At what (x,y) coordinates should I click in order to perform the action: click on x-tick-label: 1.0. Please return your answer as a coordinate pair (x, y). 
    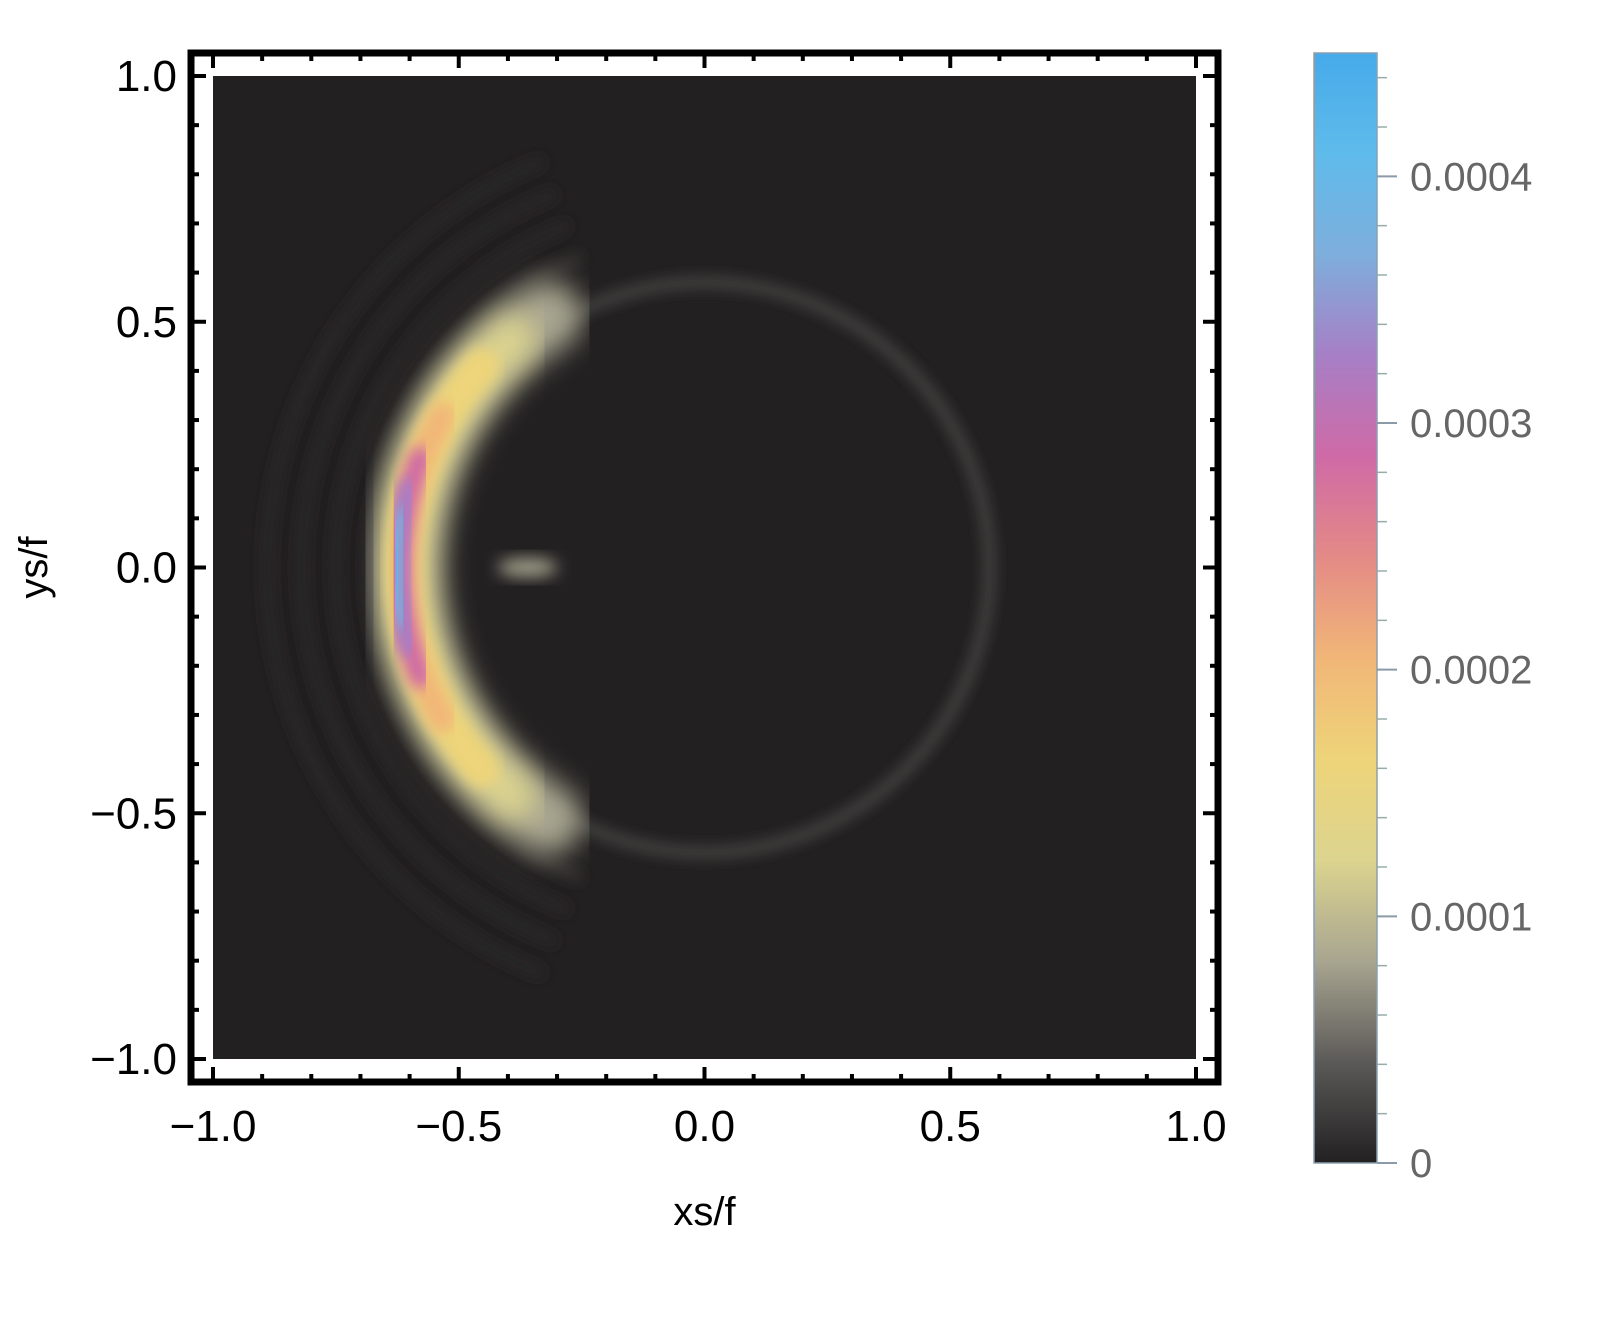
    Looking at the image, I should click on (1195, 1126).